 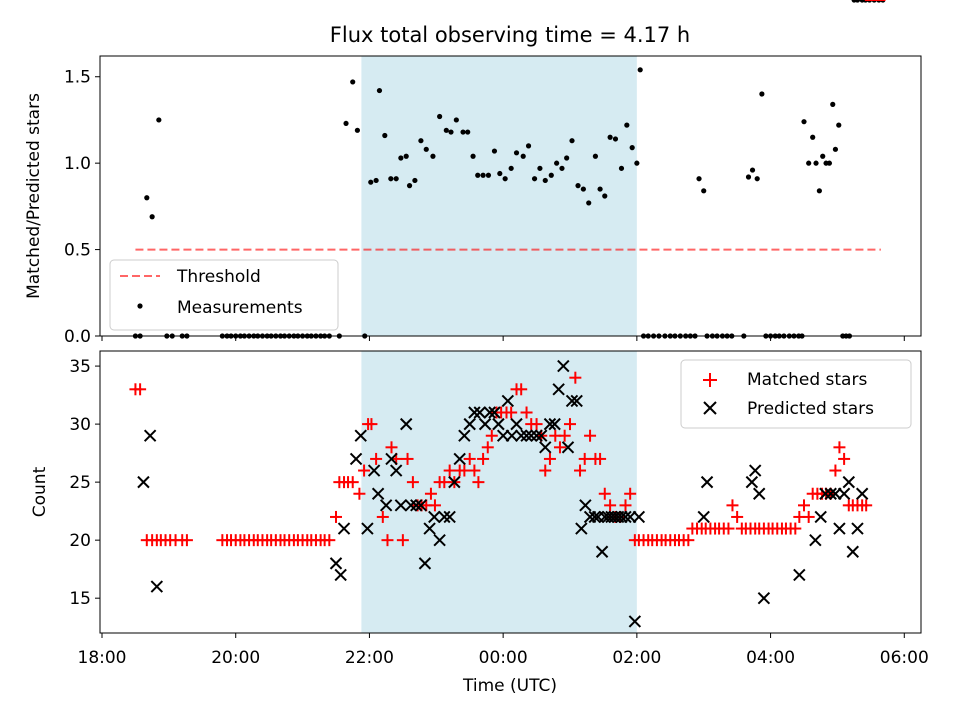 What do you see at coordinates (34, 196) in the screenshot?
I see `top-y-axis-label: Matched/Predicted stars` at bounding box center [34, 196].